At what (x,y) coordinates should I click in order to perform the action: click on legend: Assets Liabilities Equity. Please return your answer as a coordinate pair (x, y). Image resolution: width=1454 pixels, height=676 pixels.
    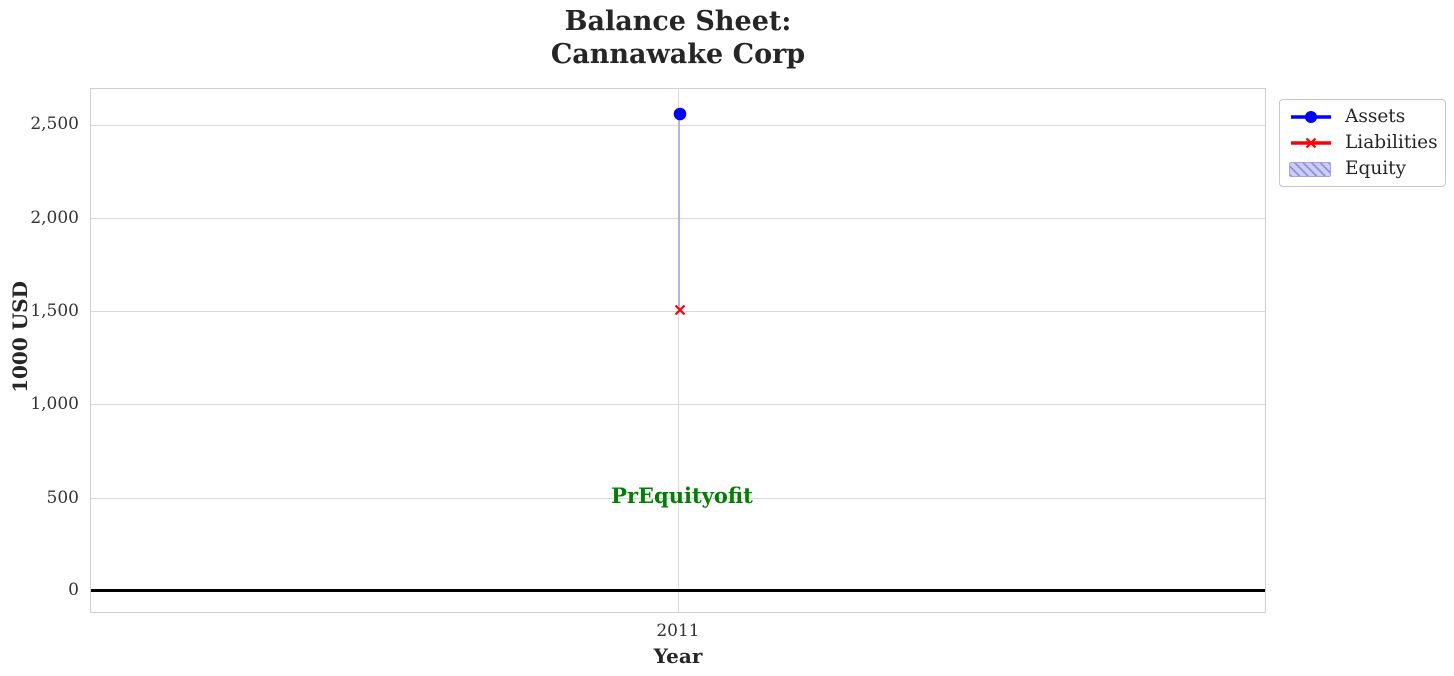
    Looking at the image, I should click on (1362, 143).